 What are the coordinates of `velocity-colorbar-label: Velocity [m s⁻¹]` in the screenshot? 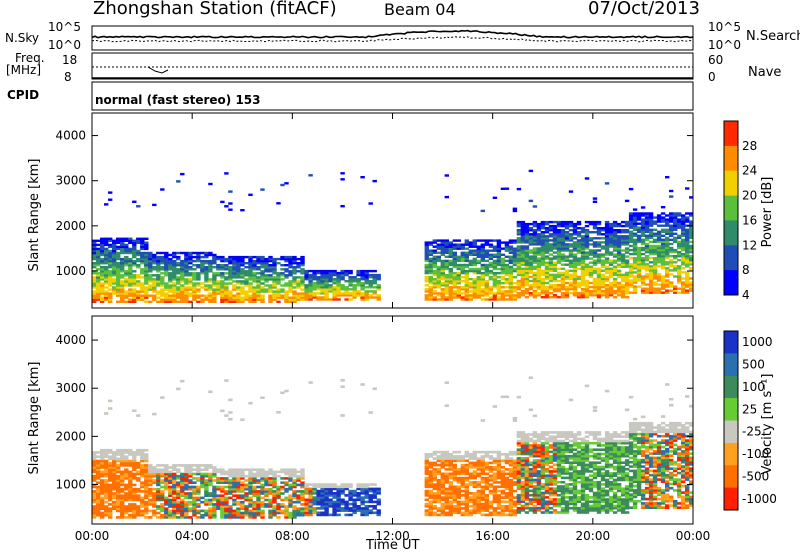 It's located at (767, 424).